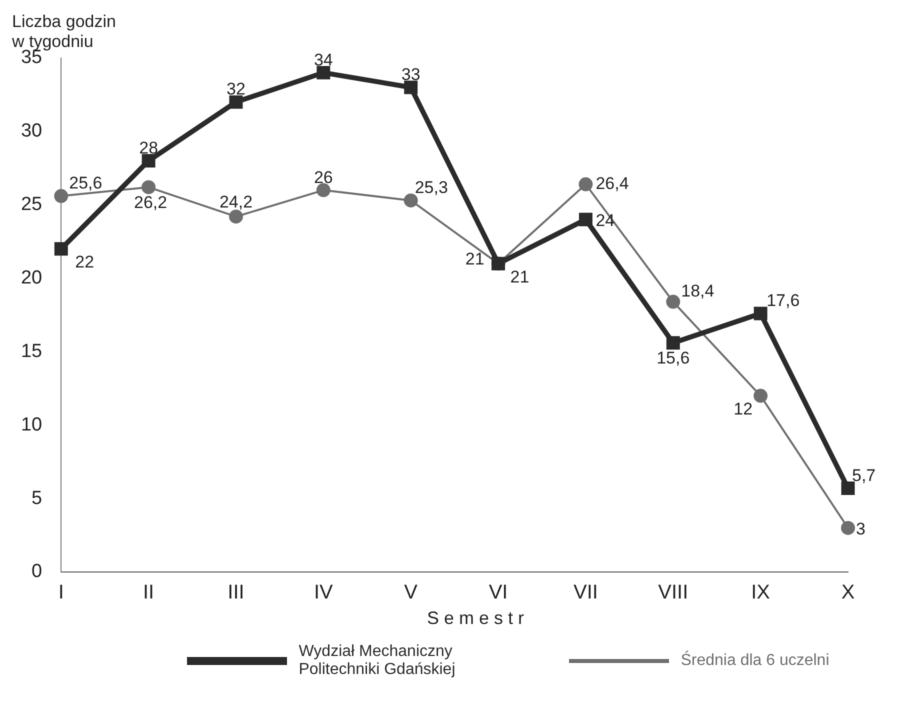  I want to click on y-tick-label: 30, so click(31, 131).